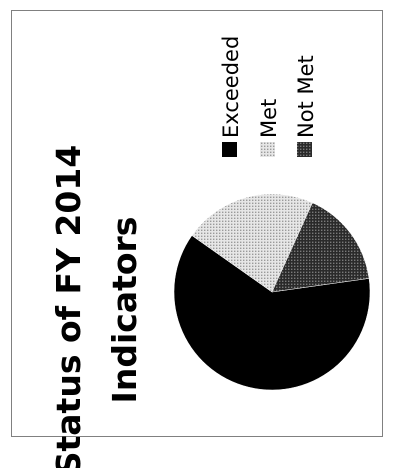 This screenshot has width=396, height=468. What do you see at coordinates (320, 247) in the screenshot?
I see `pie-slice-not-met` at bounding box center [320, 247].